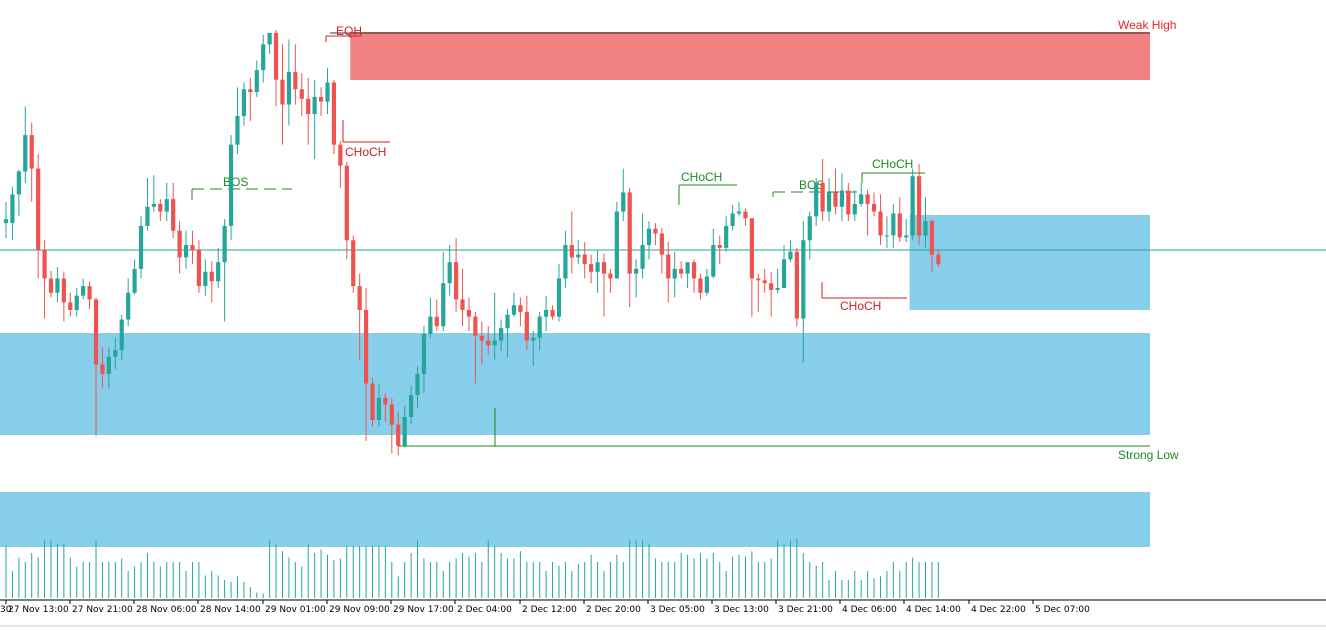  Describe the element at coordinates (484, 610) in the screenshot. I see `x-tick-label-8: 2 Dec 04:00` at that location.